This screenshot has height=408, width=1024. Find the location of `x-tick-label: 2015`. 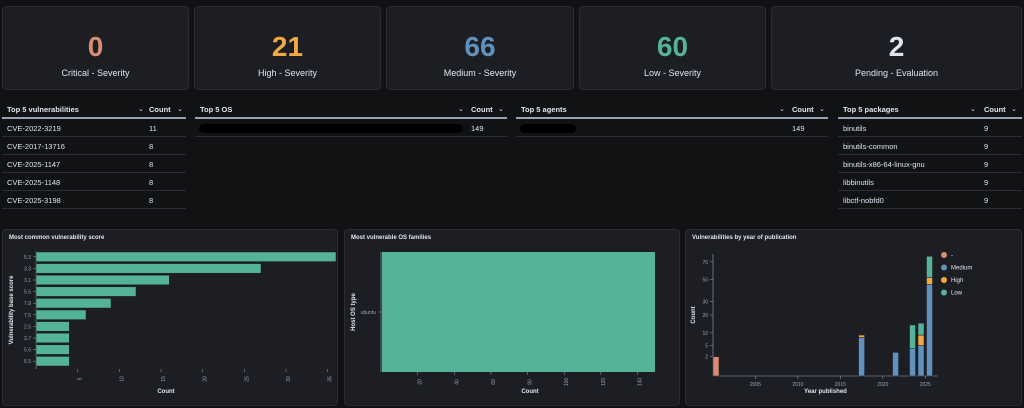

x-tick-label: 2015 is located at coordinates (840, 385).